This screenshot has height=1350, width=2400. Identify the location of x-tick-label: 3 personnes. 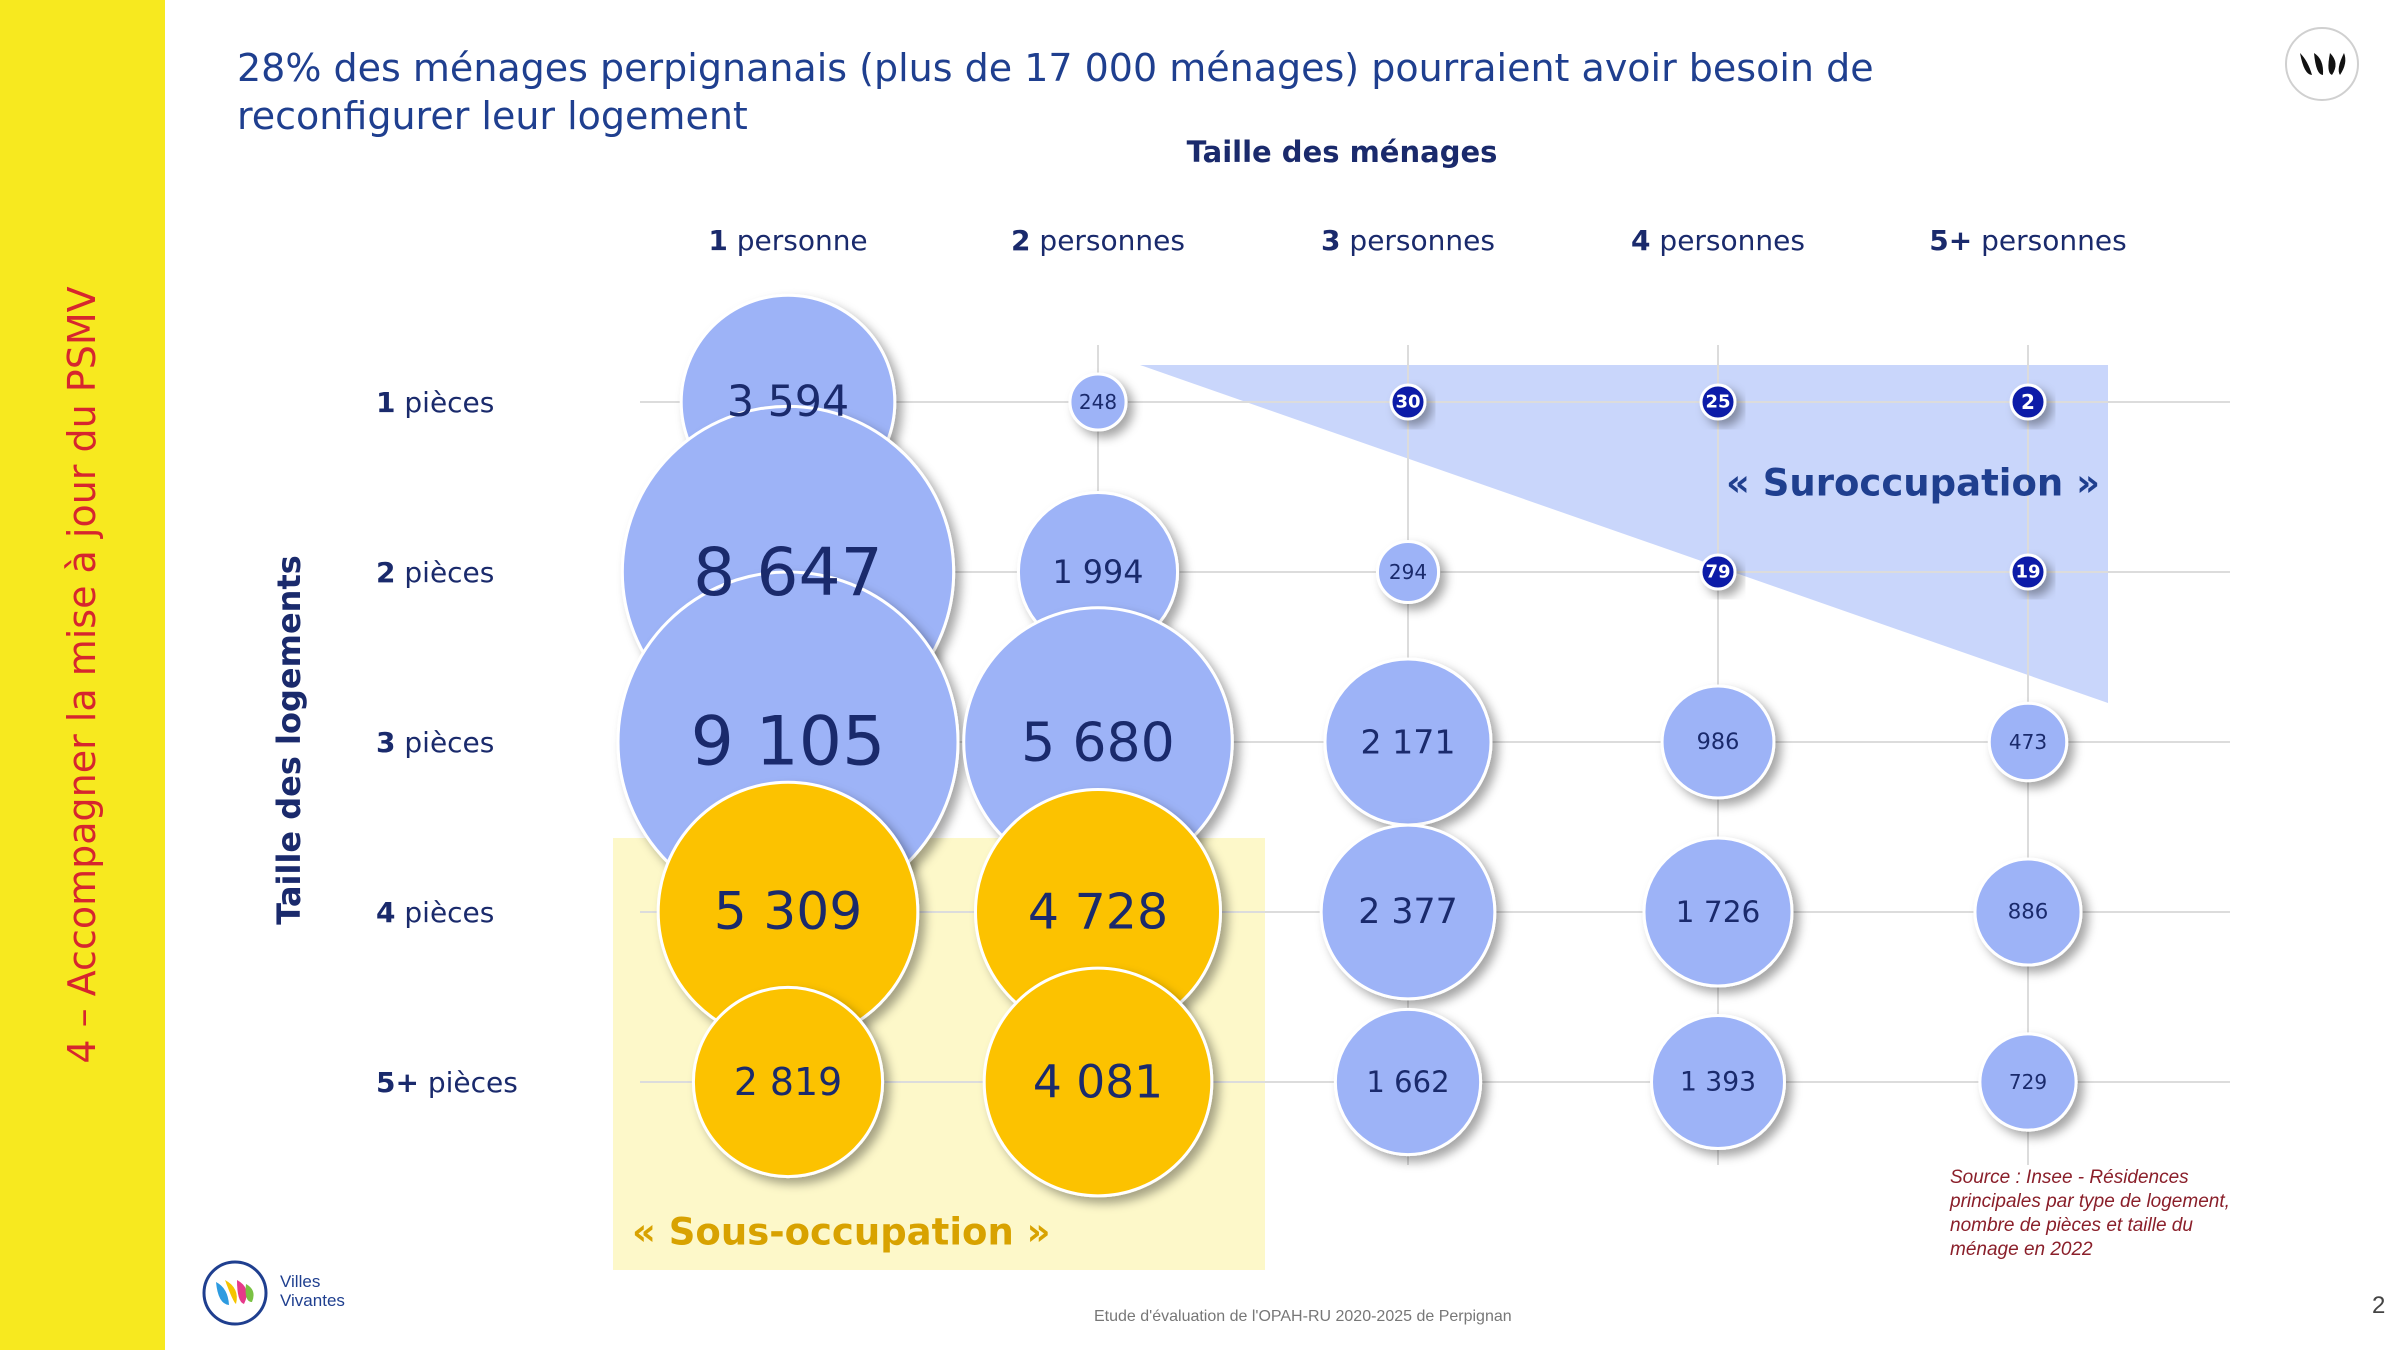
(1408, 240).